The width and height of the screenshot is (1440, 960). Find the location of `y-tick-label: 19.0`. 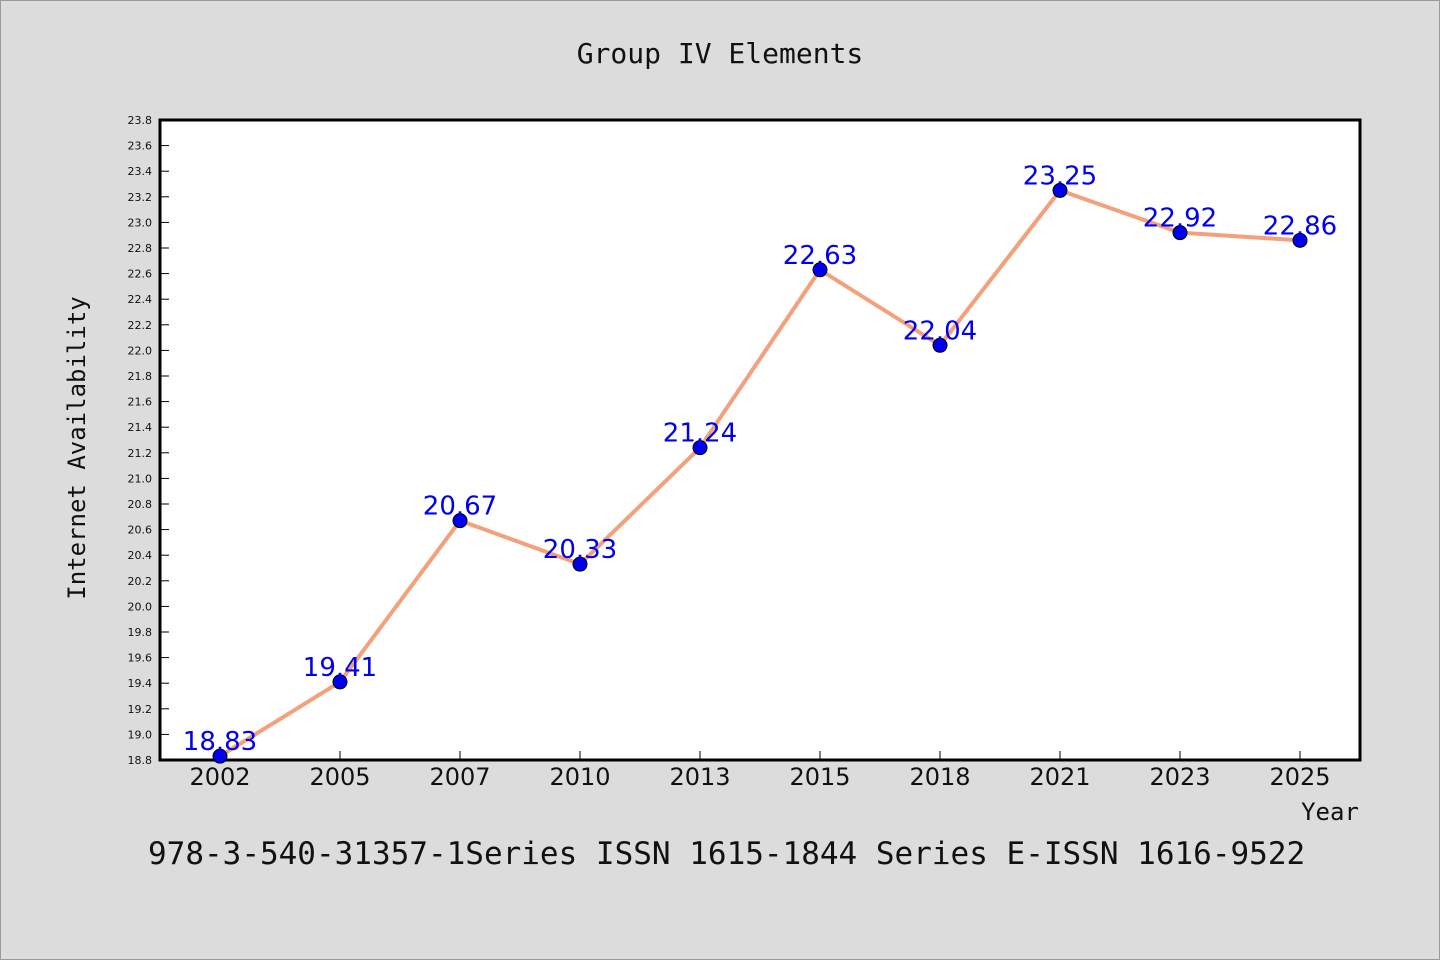

y-tick-label: 19.0 is located at coordinates (140, 734).